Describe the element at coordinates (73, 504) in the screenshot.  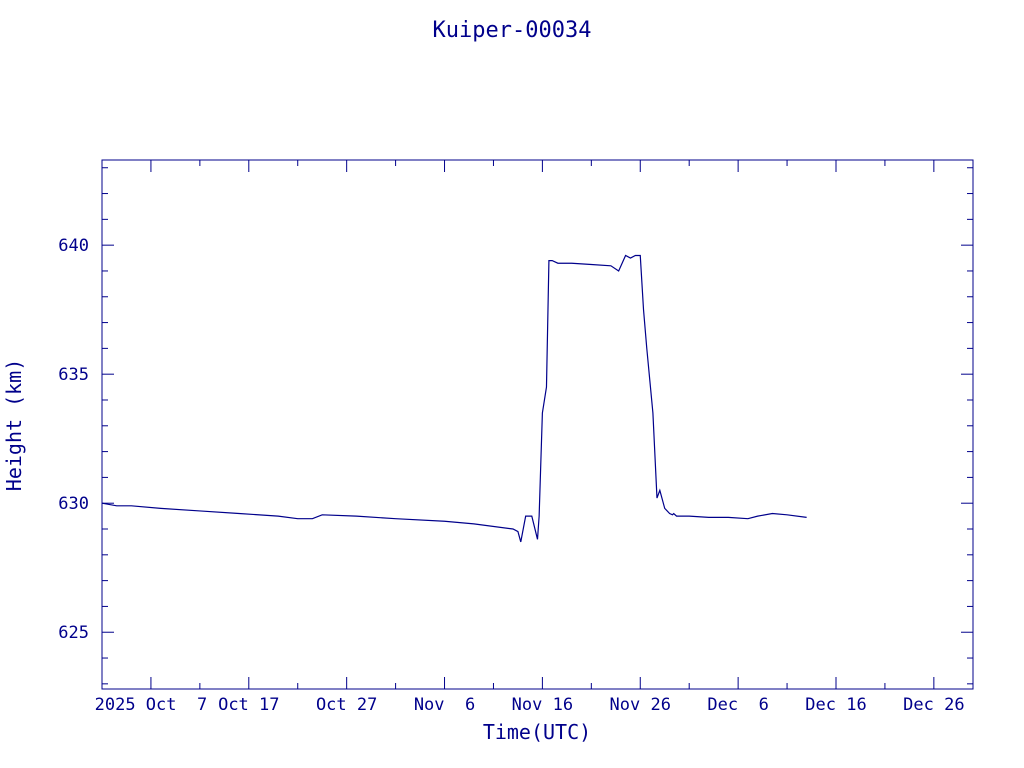
I see `y-tick-label: 630` at that location.